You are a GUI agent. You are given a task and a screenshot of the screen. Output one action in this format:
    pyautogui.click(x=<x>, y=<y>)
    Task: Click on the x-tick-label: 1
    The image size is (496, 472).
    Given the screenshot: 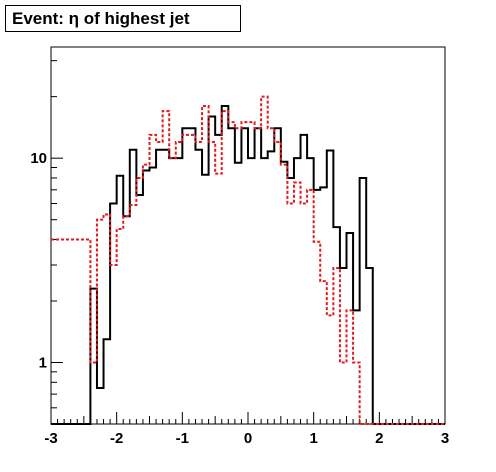 What is the action you would take?
    pyautogui.click(x=313, y=438)
    